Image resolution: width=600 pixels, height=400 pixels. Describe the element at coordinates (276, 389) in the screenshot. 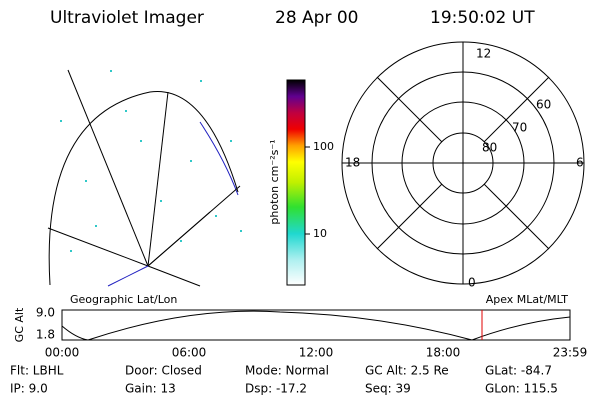

I see `status-field: Dsp: -17.2` at that location.